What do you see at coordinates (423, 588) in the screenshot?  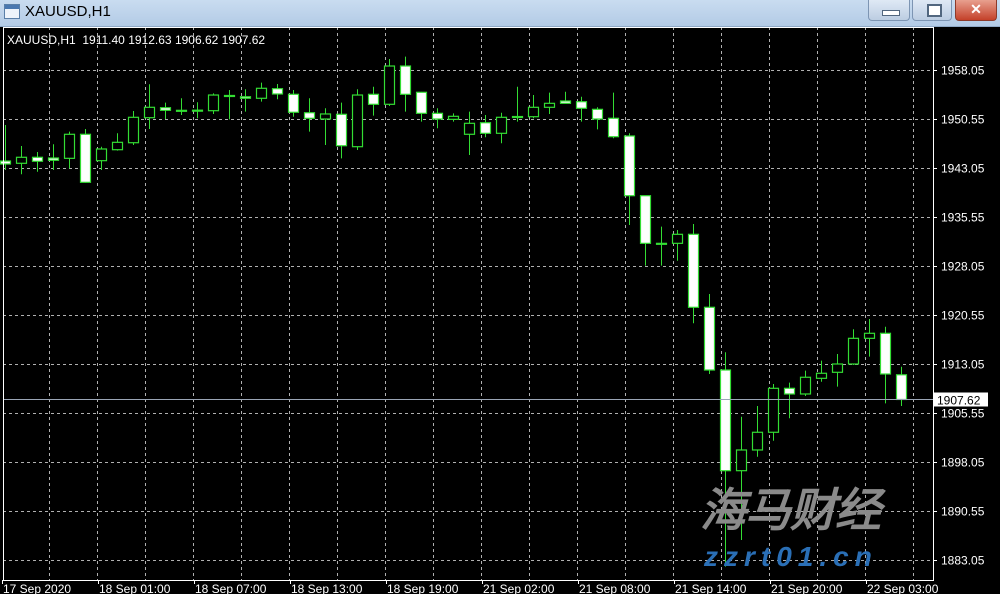 I see `time-axis-label: 18 Sep 19:00` at bounding box center [423, 588].